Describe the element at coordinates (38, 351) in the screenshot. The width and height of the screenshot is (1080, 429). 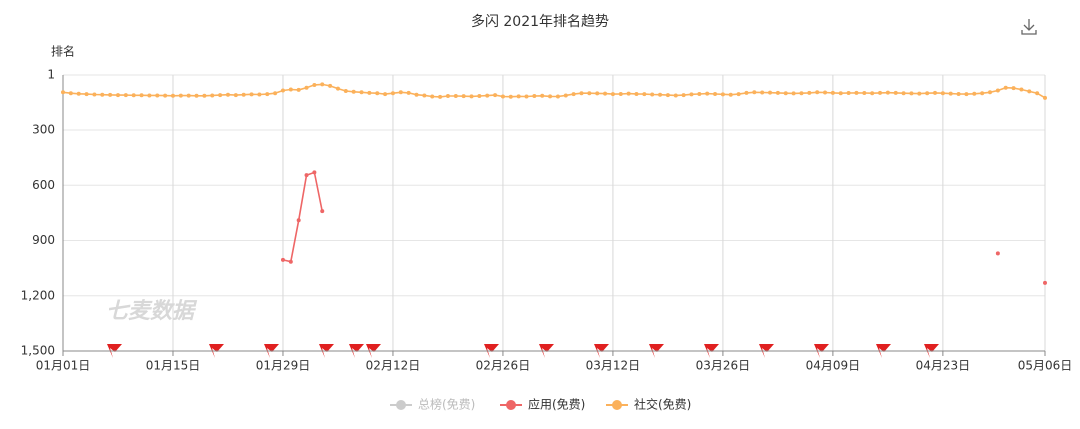
I see `y-tick-label: 1,500` at that location.